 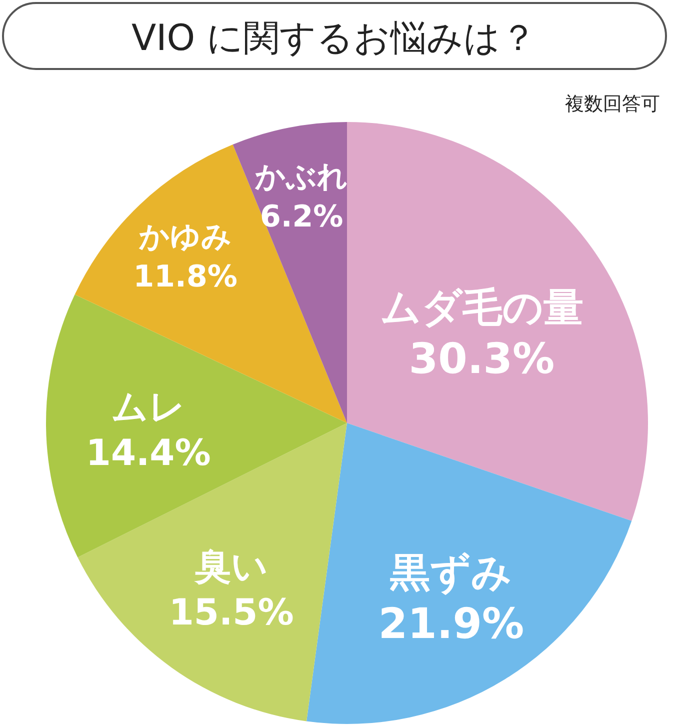 I want to click on chart-title: VIO に関するお悩みは？, so click(x=334, y=38).